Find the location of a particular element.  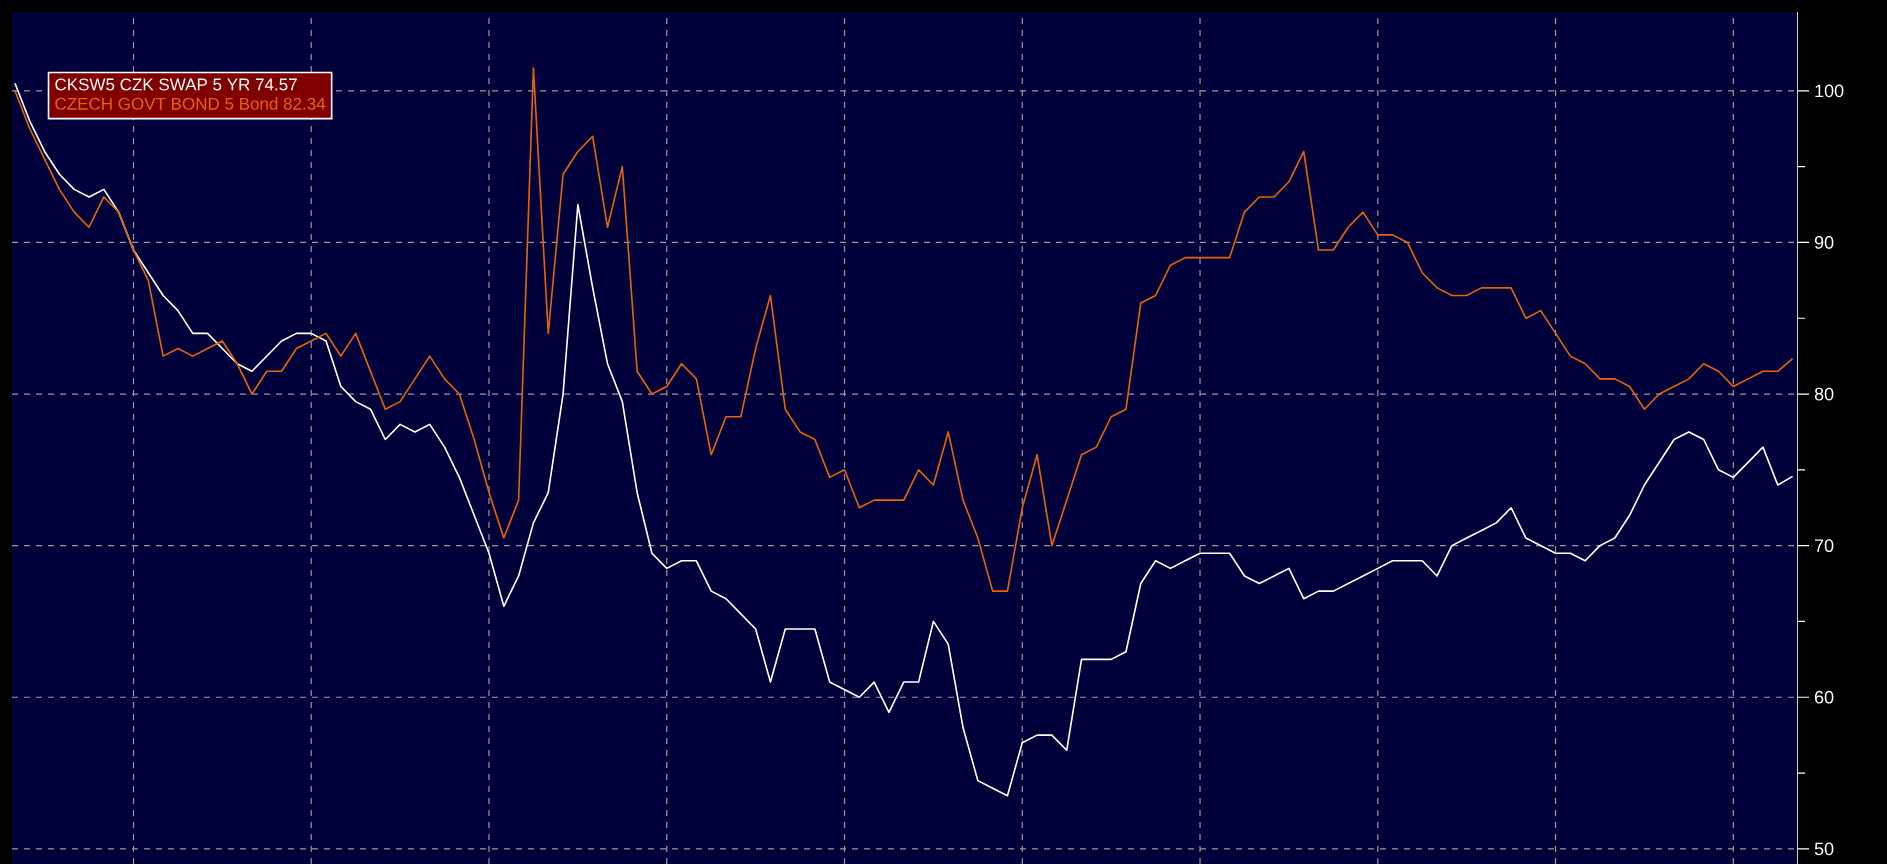

text: CKSW5 CZK SWAP 5 YR 74.57 is located at coordinates (176, 84).